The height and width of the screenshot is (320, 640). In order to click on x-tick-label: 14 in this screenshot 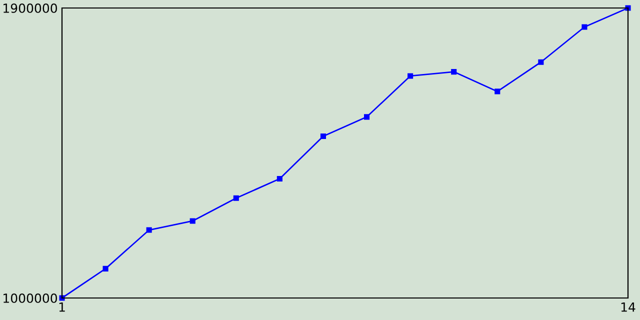, I will do `click(628, 307)`.